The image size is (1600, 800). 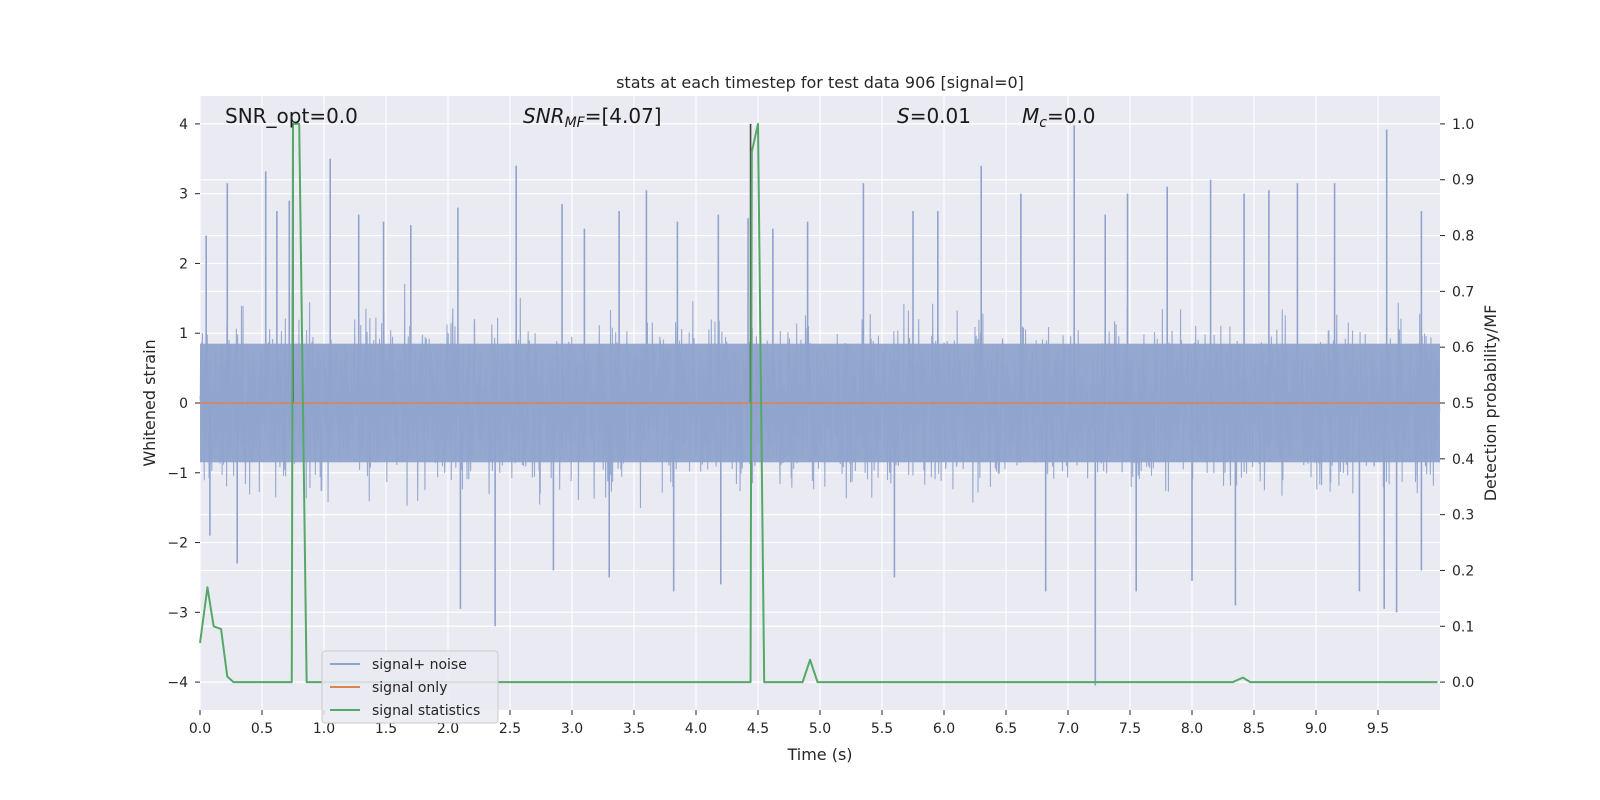 I want to click on x-tick-label-17: 8.5, so click(x=1254, y=729).